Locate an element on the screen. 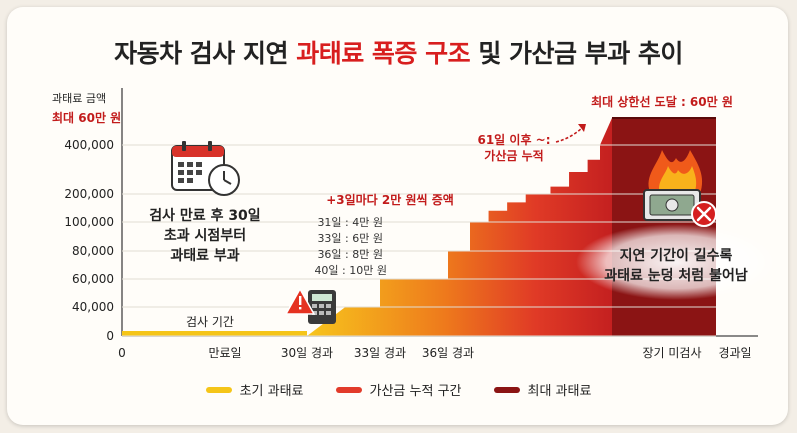  legend-label-max: 최대 과태료 is located at coordinates (559, 391).